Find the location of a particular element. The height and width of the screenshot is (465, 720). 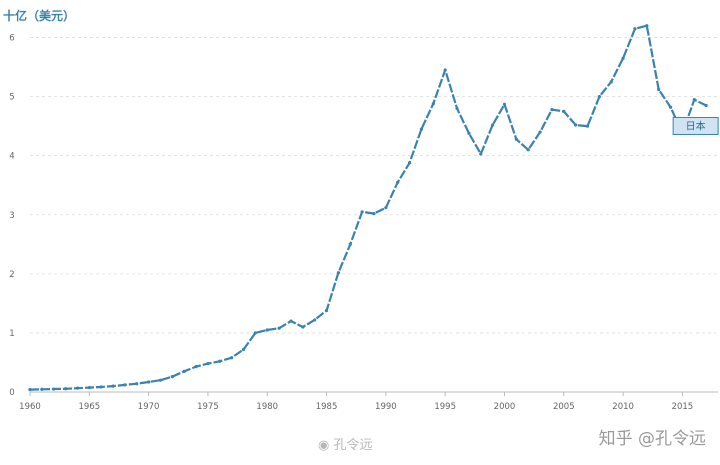

series-name-label: 日本 is located at coordinates (696, 125).